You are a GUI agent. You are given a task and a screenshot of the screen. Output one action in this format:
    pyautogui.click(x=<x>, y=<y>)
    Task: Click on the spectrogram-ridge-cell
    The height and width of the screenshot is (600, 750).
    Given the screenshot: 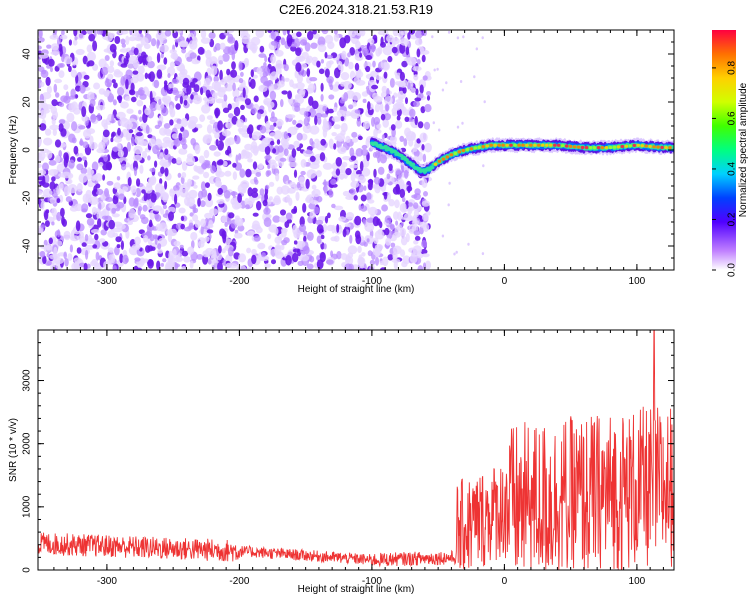 What is the action you would take?
    pyautogui.click(x=413, y=164)
    